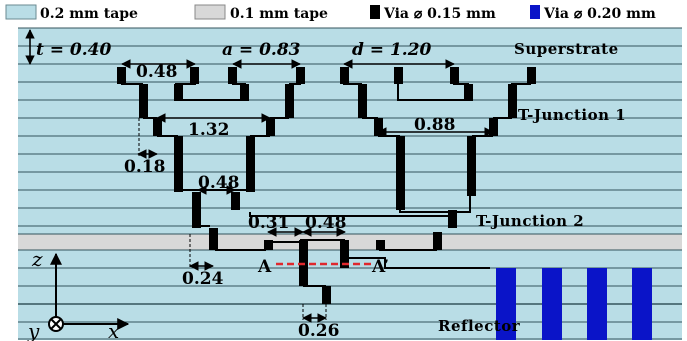  Describe the element at coordinates (89, 14) in the screenshot. I see `legend-label-tape-02: 0.2 mm tape` at that location.